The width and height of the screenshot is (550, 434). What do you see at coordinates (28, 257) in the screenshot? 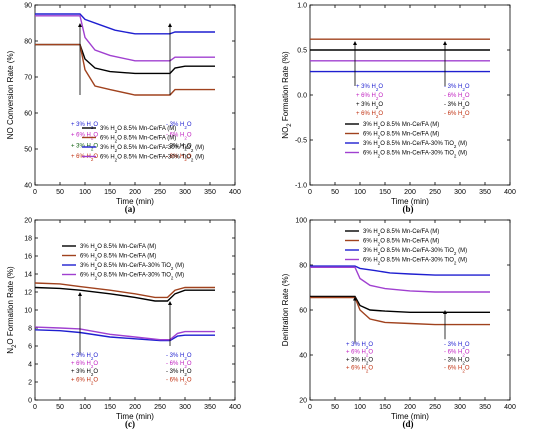
I see `y-tick-label: 16` at bounding box center [28, 257].